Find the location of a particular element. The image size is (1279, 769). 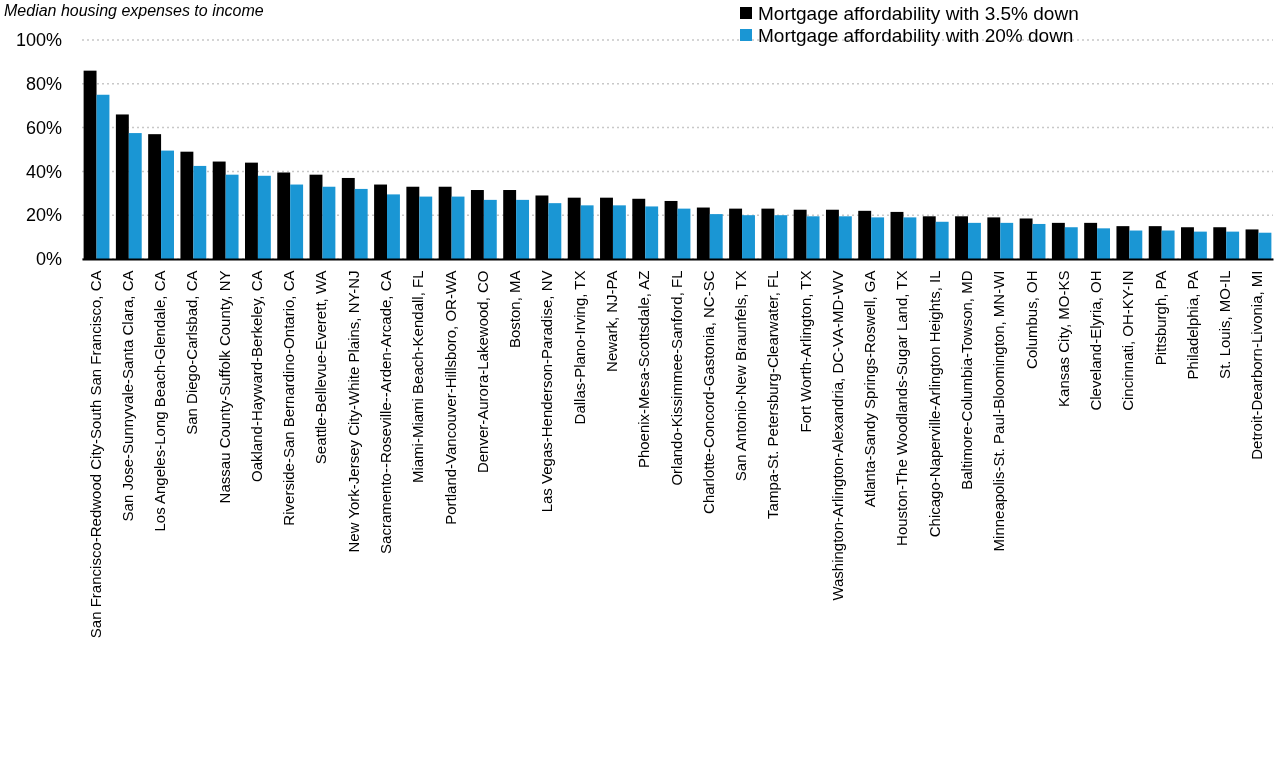

x-tick-label: Atlanta-Sandy Springs-Roswell, GA is located at coordinates (870, 389).